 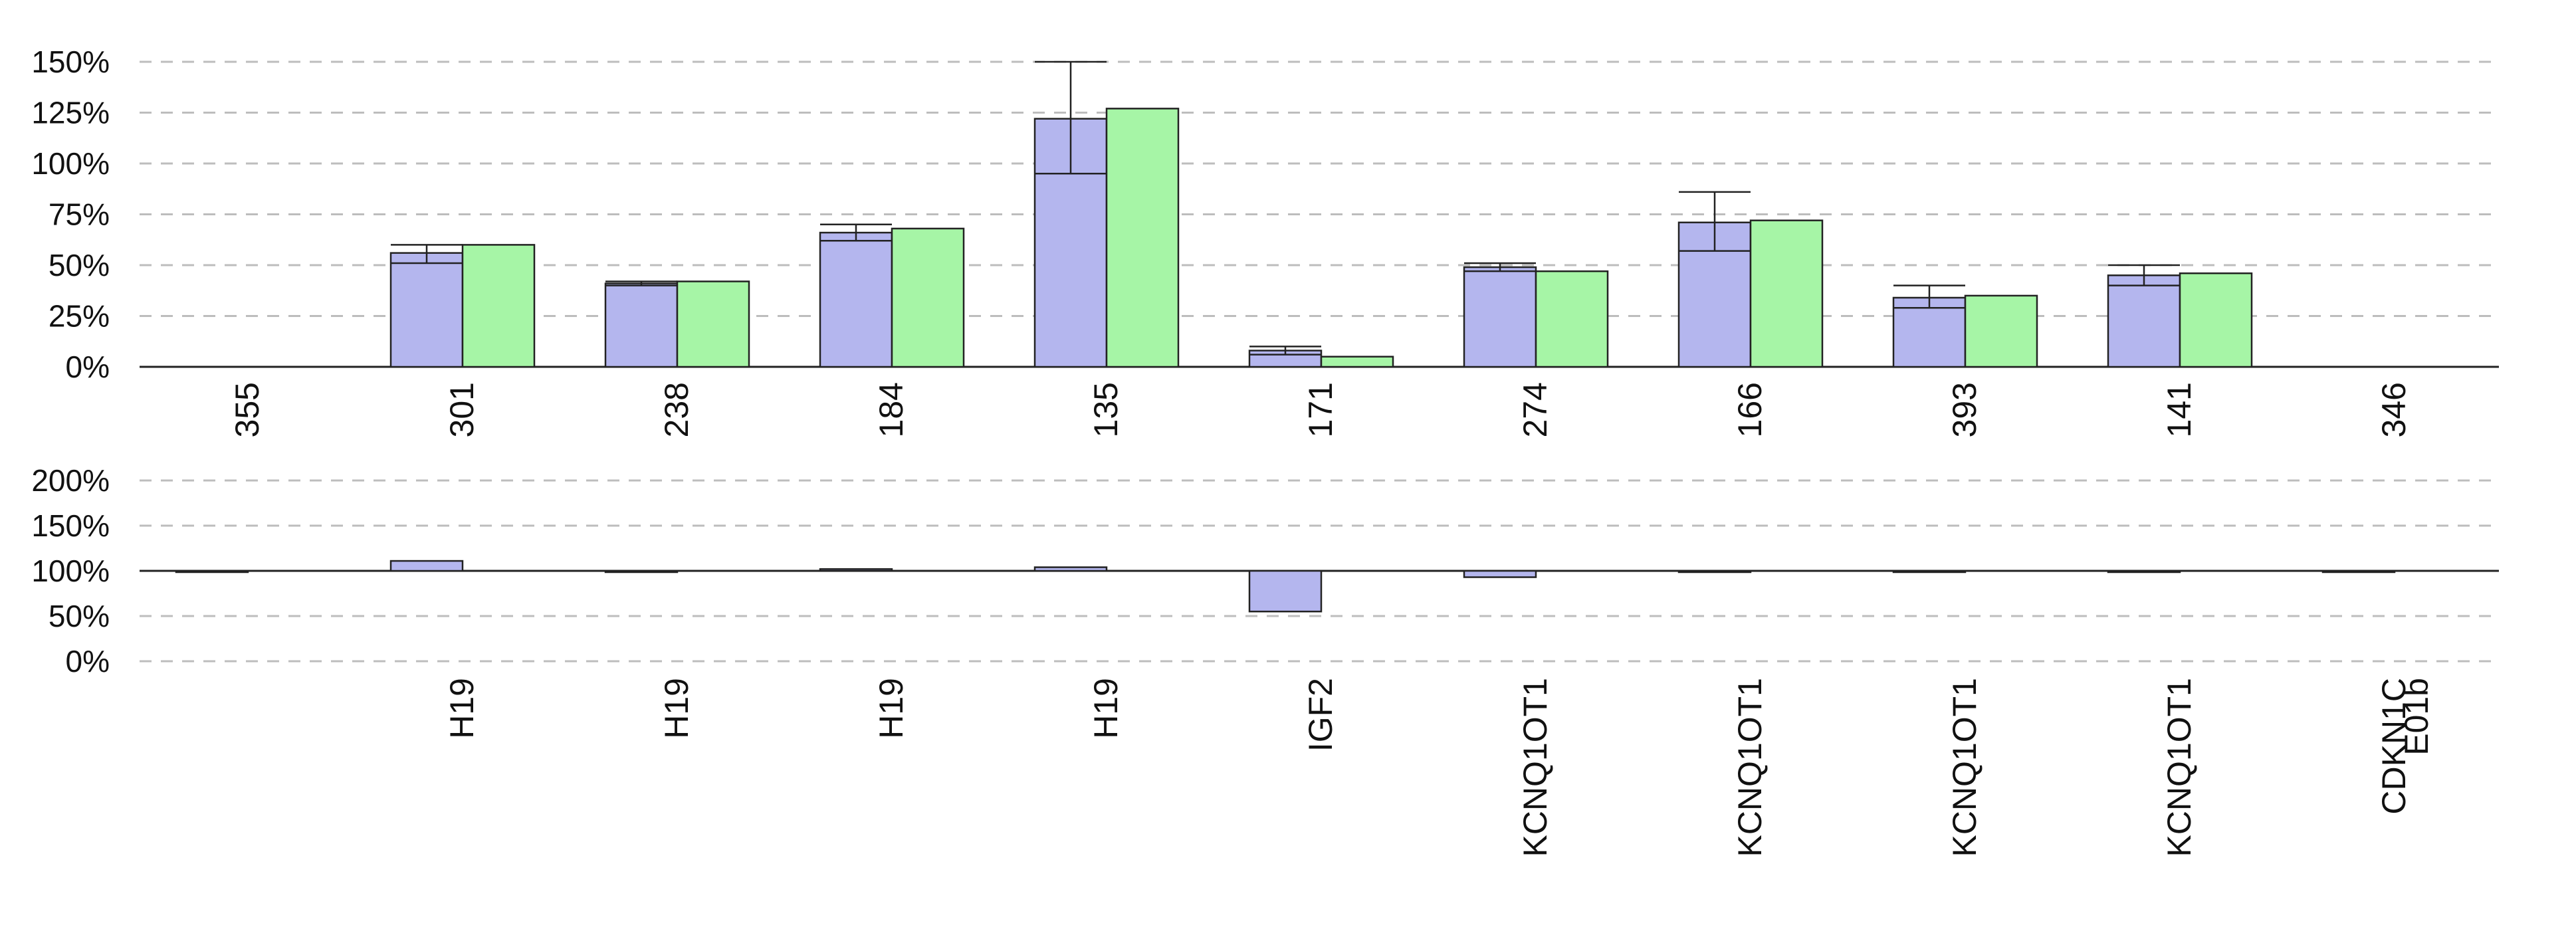 I want to click on top-y-tick-label: 50%, so click(x=79, y=265).